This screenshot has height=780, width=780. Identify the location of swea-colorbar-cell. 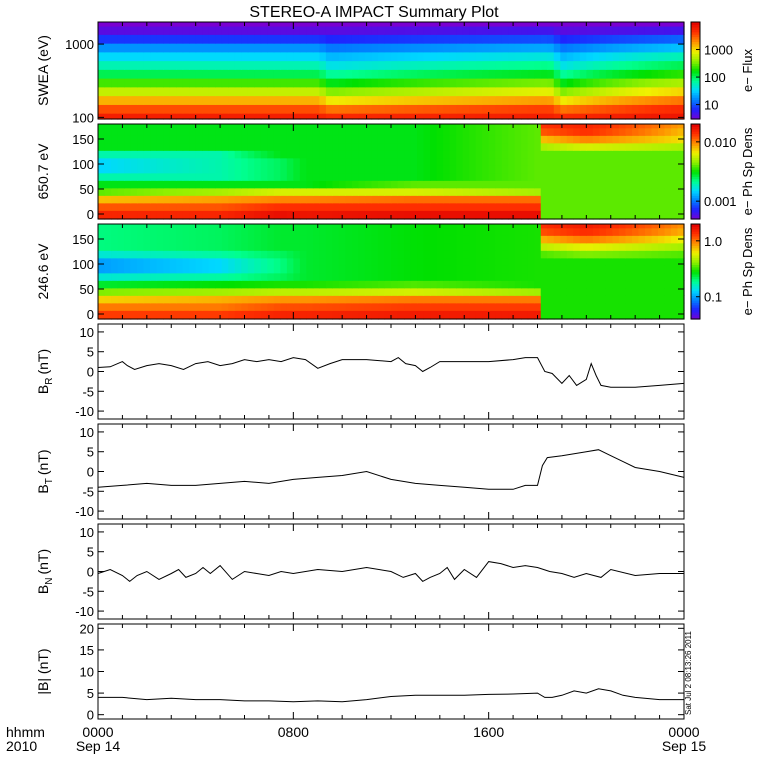
(695, 118).